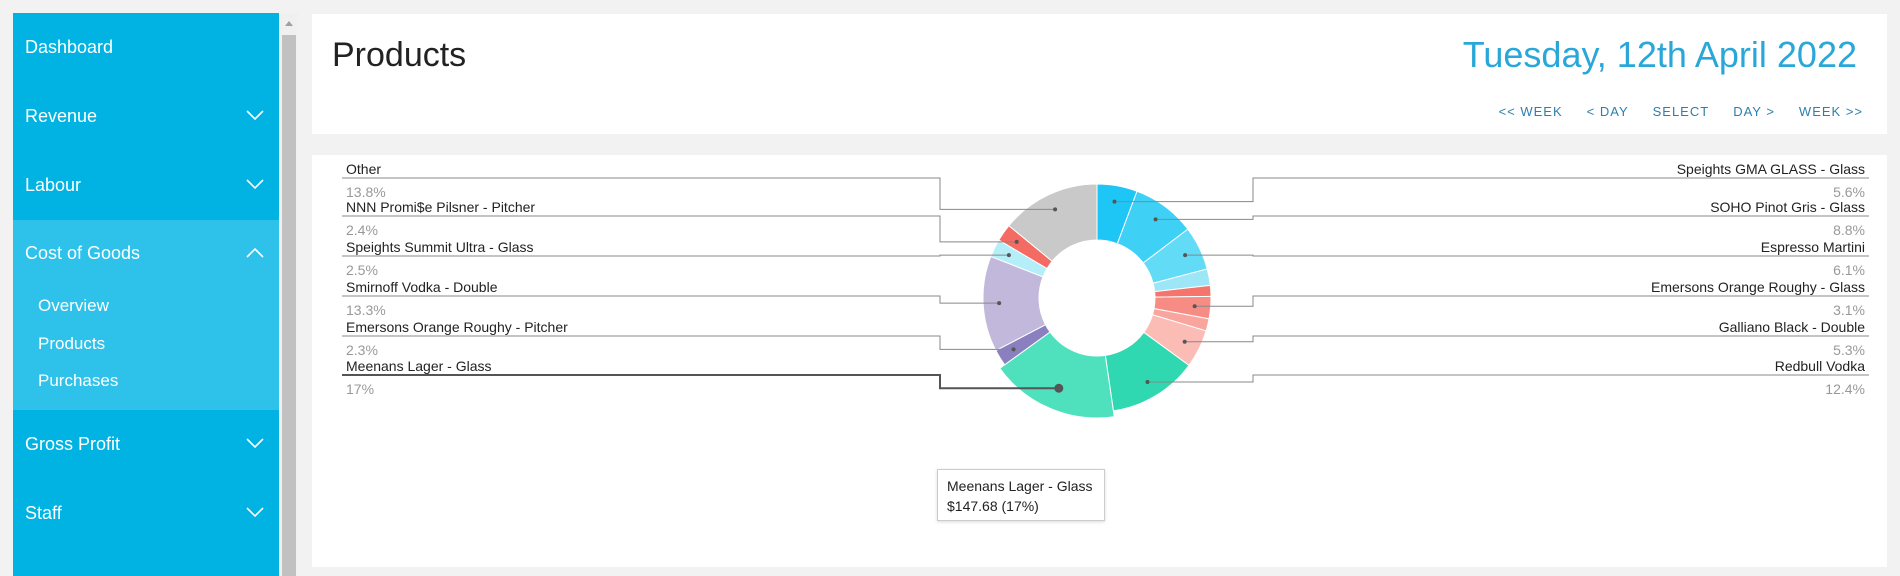 Image resolution: width=1900 pixels, height=576 pixels. What do you see at coordinates (440, 207) in the screenshot?
I see `slice-label: NNN Promi$e Pilsner - Pitcher` at bounding box center [440, 207].